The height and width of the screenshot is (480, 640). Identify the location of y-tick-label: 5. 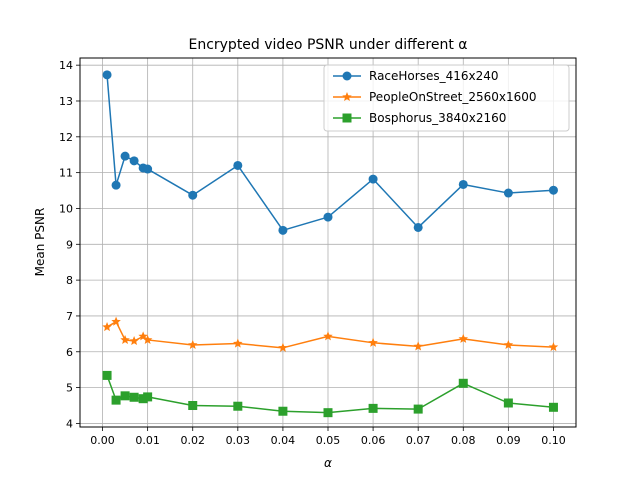
(69, 388).